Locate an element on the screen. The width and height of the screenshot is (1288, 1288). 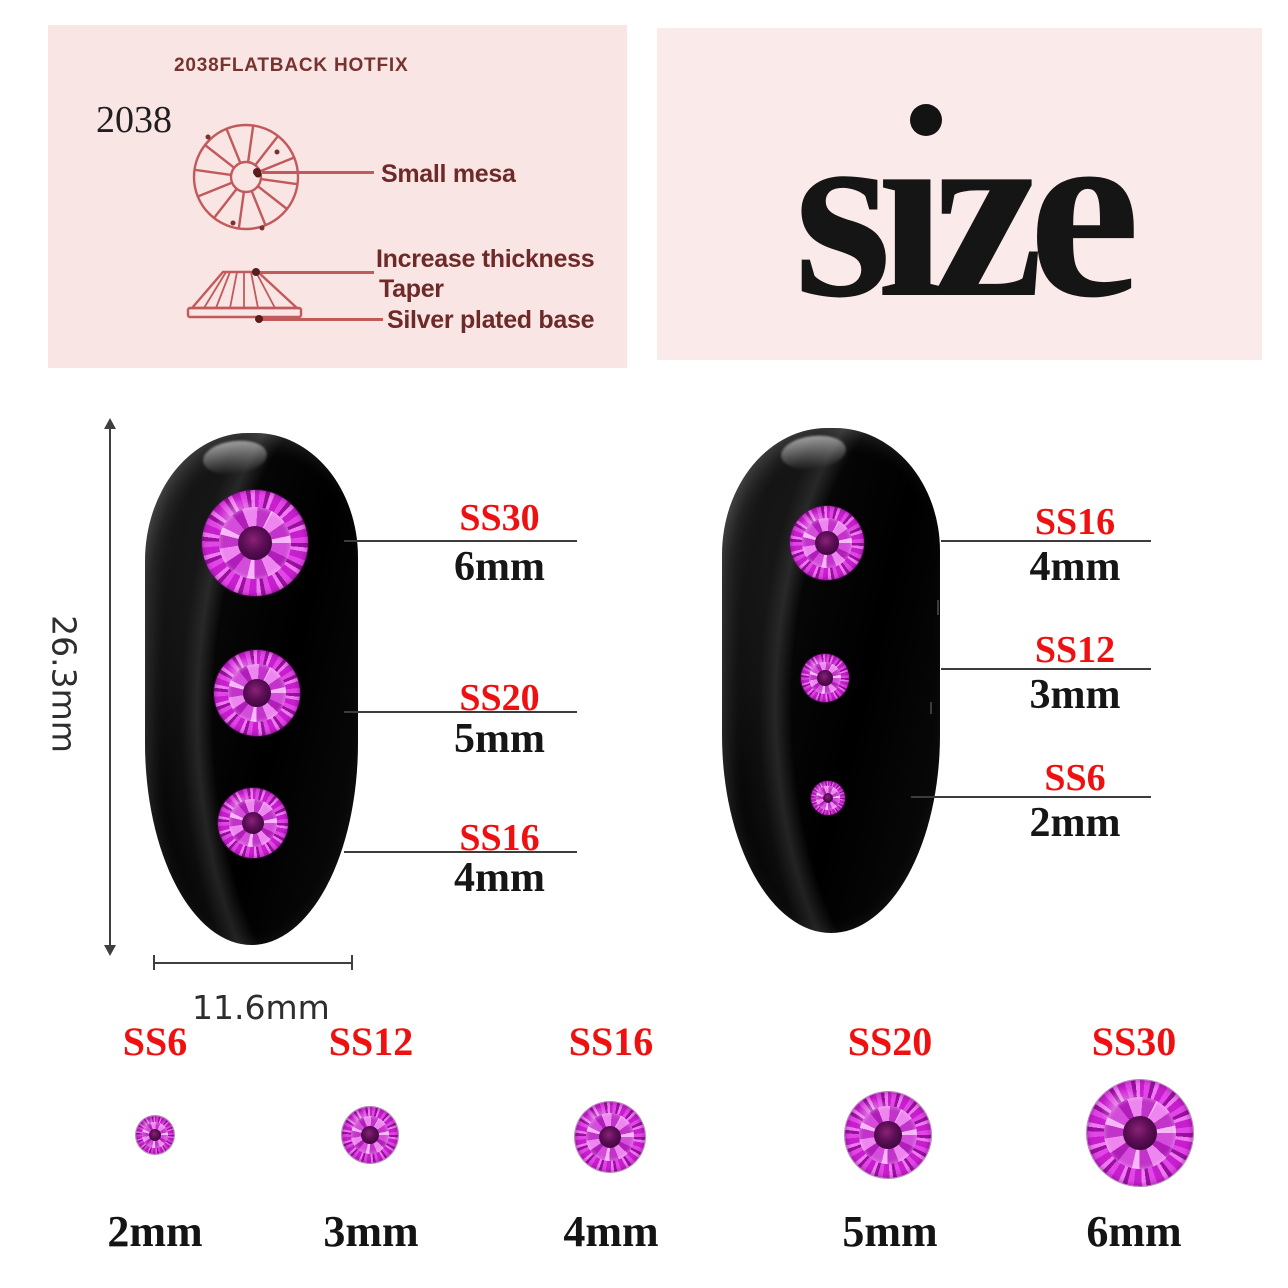
size-panel is located at coordinates (959, 194).